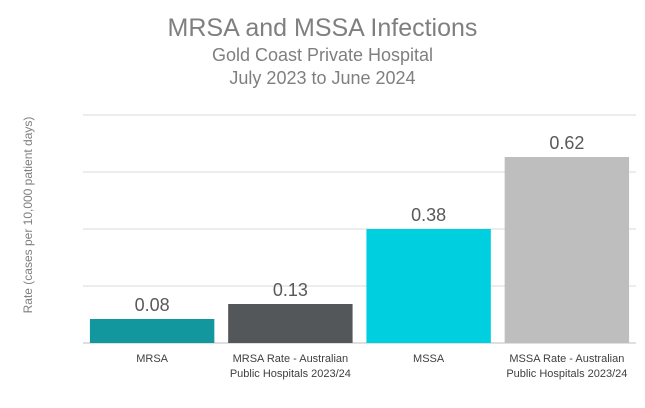 The image size is (645, 408). Describe the element at coordinates (322, 55) in the screenshot. I see `chart-subtitle-hospital: Gold Coast Private Hospital` at that location.